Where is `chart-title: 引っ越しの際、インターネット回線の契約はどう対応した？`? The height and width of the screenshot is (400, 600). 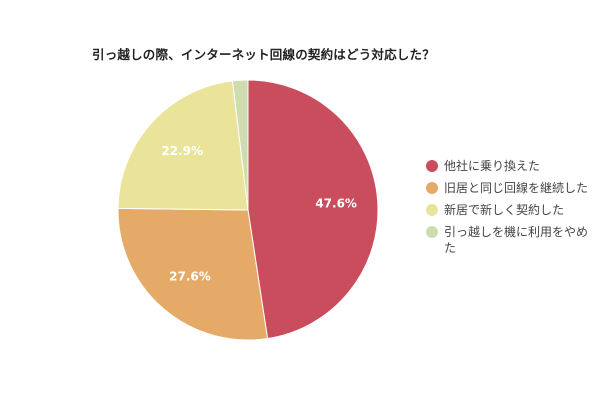 chart-title: 引っ越しの際、インターネット回線の契約はどう対応した？ is located at coordinates (263, 54).